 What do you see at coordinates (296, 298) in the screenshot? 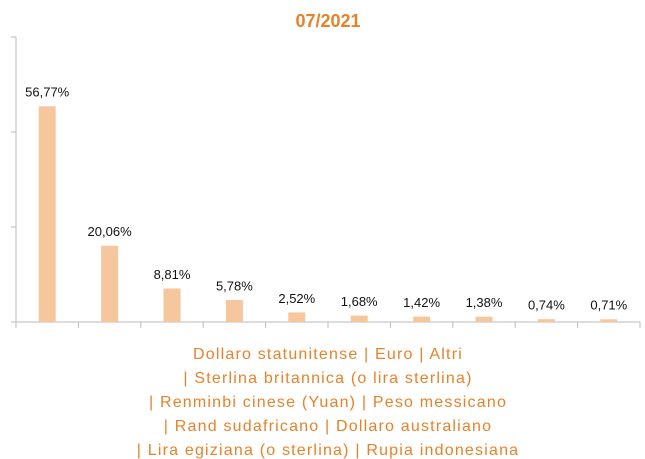
I see `value-label: 2,52%` at bounding box center [296, 298].